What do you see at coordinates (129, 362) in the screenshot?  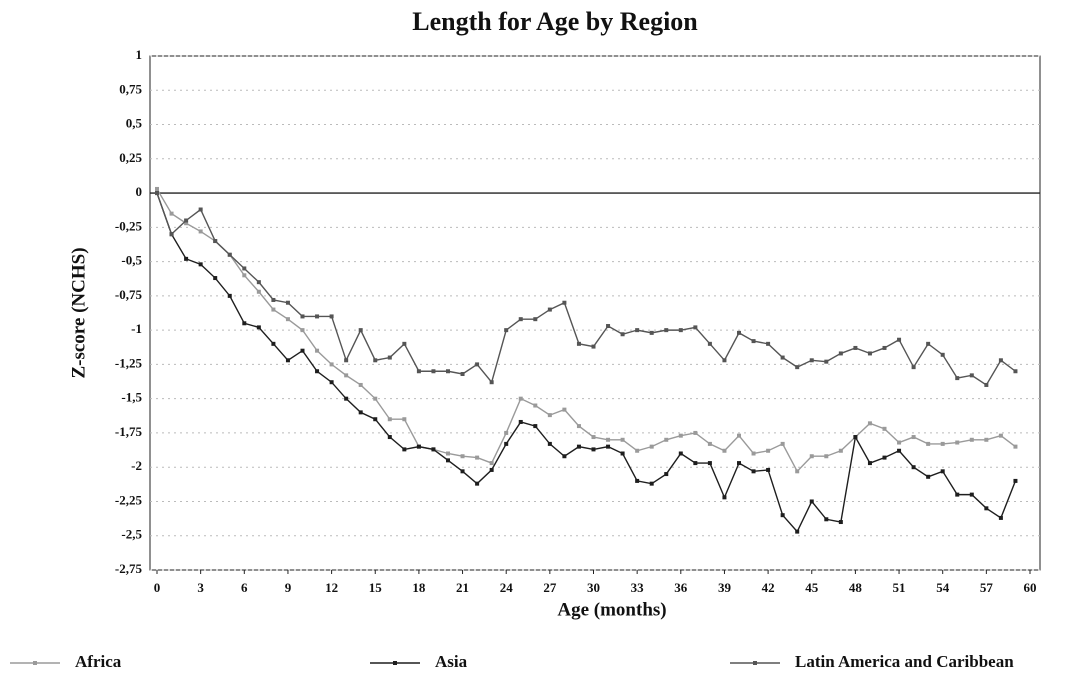 I see `y-tick-label: -1,25` at bounding box center [129, 362].